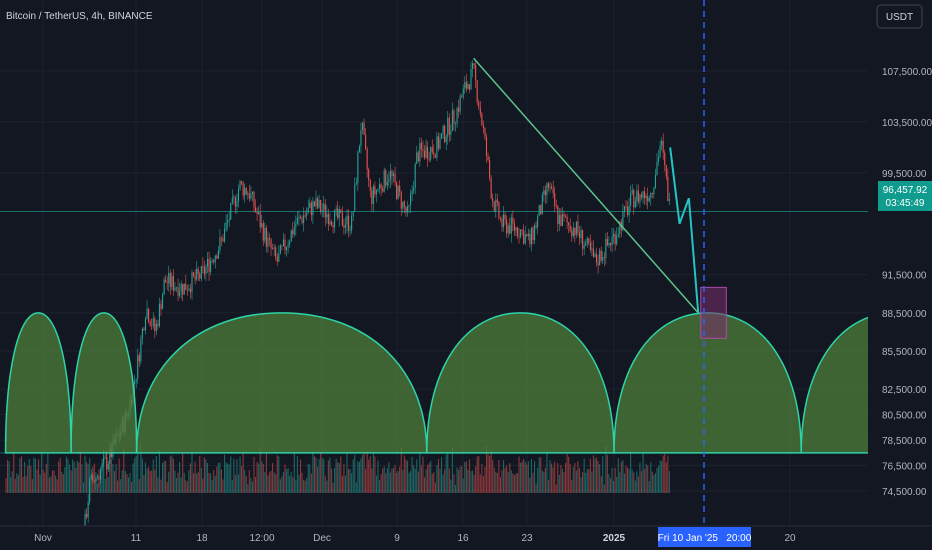  Describe the element at coordinates (900, 263) in the screenshot. I see `price-axis` at that location.